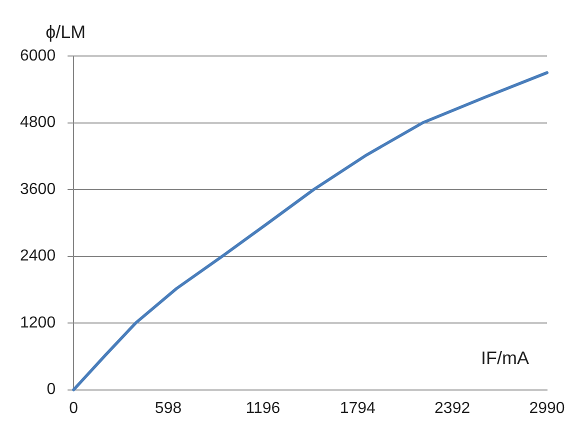 The width and height of the screenshot is (575, 429). What do you see at coordinates (263, 408) in the screenshot?
I see `x-tick-label: 1196` at bounding box center [263, 408].